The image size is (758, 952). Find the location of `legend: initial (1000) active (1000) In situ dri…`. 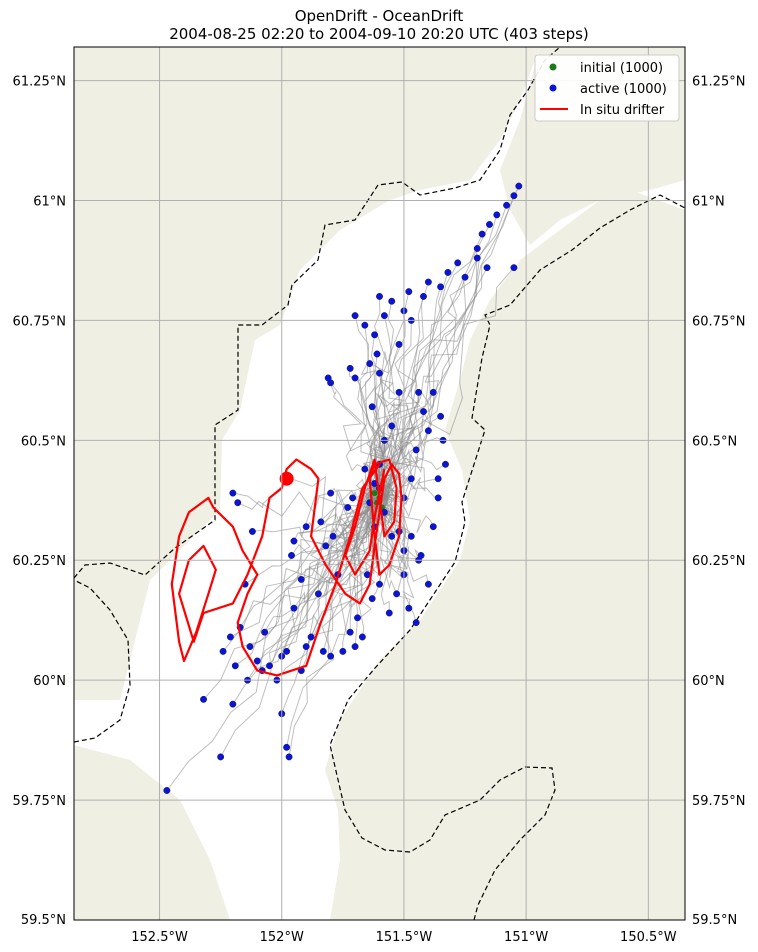

legend: initial (1000) active (1000) In situ dri… is located at coordinates (607, 88).